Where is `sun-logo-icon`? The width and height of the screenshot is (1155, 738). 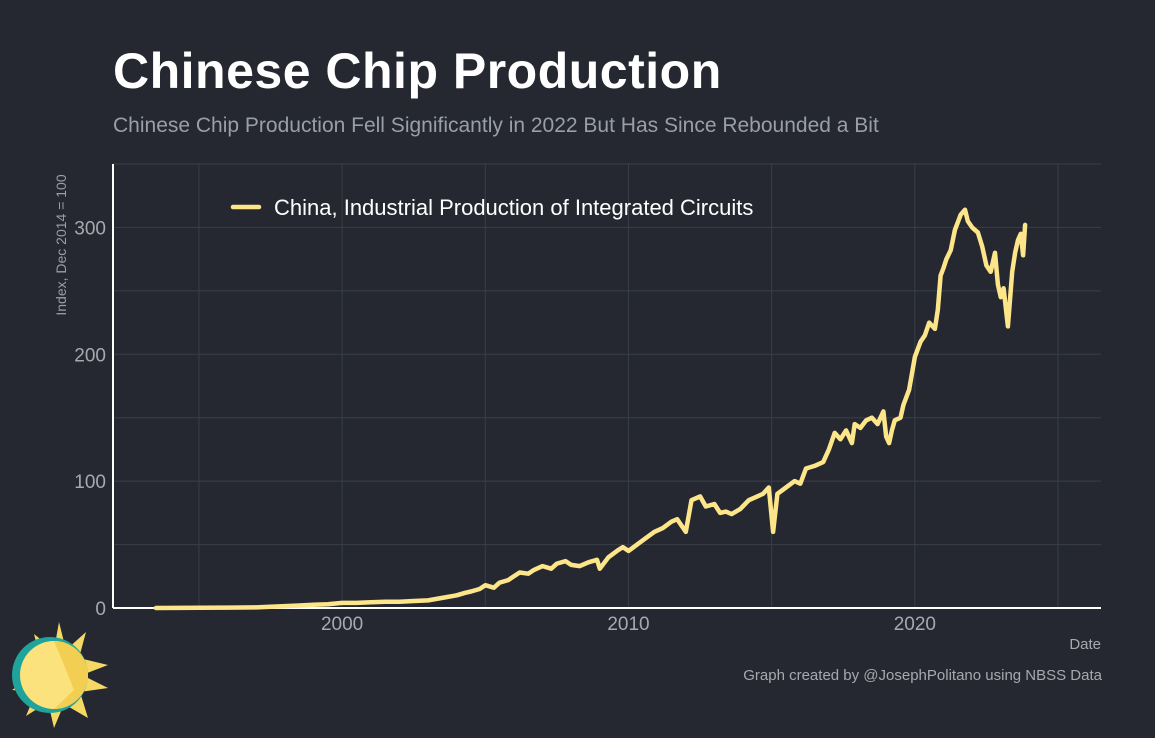
sun-logo-icon is located at coordinates (60, 675).